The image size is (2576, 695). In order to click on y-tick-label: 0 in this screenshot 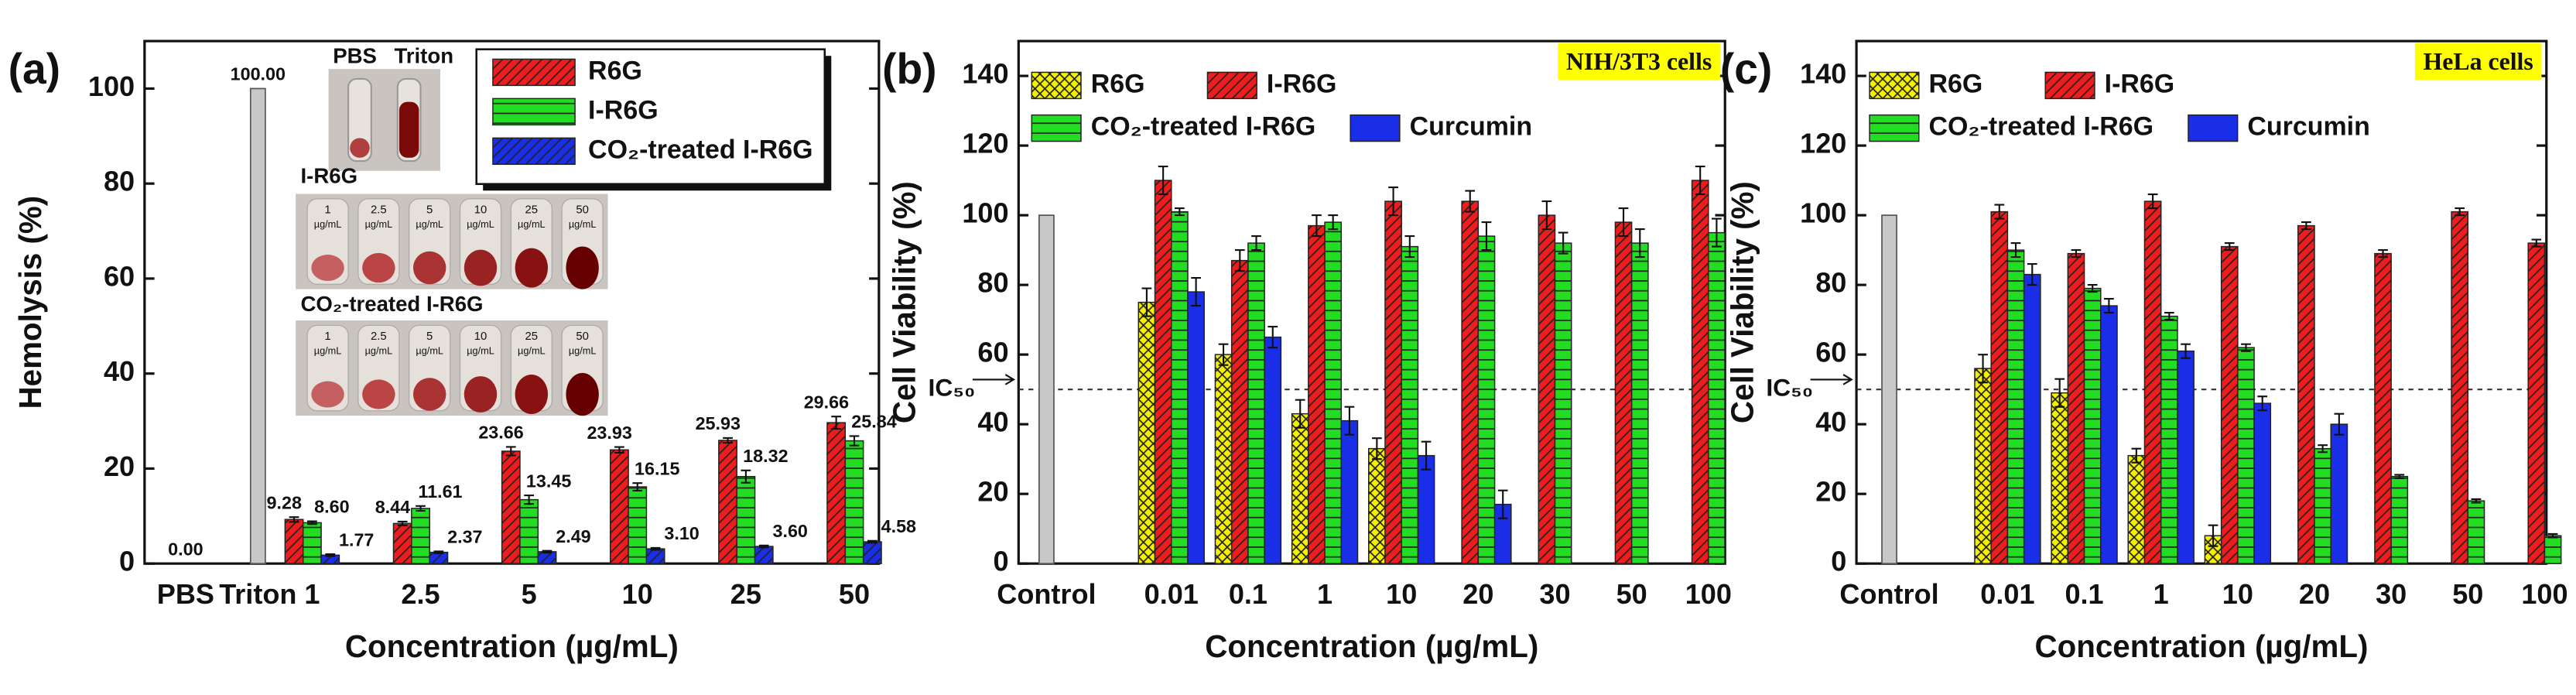, I will do `click(1001, 561)`.